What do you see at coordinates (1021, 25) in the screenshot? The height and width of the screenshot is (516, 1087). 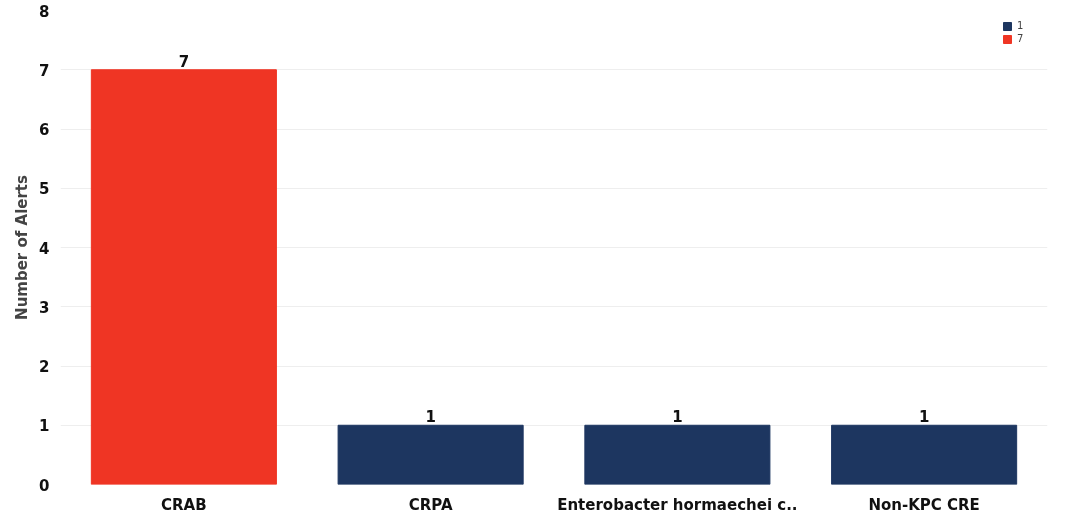 I see `legend-label: 1` at bounding box center [1021, 25].